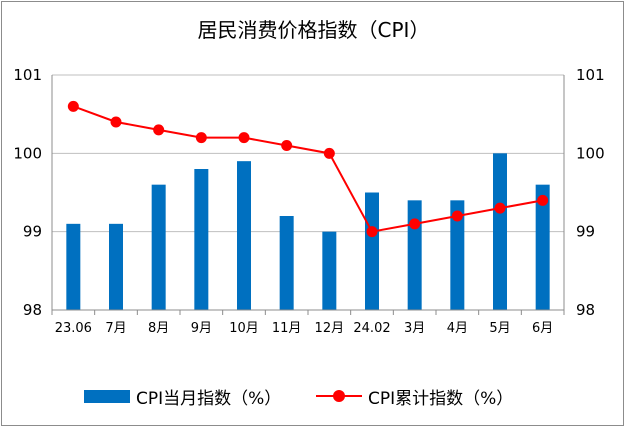 The height and width of the screenshot is (429, 627). I want to click on legend-line-swatch, so click(339, 396).